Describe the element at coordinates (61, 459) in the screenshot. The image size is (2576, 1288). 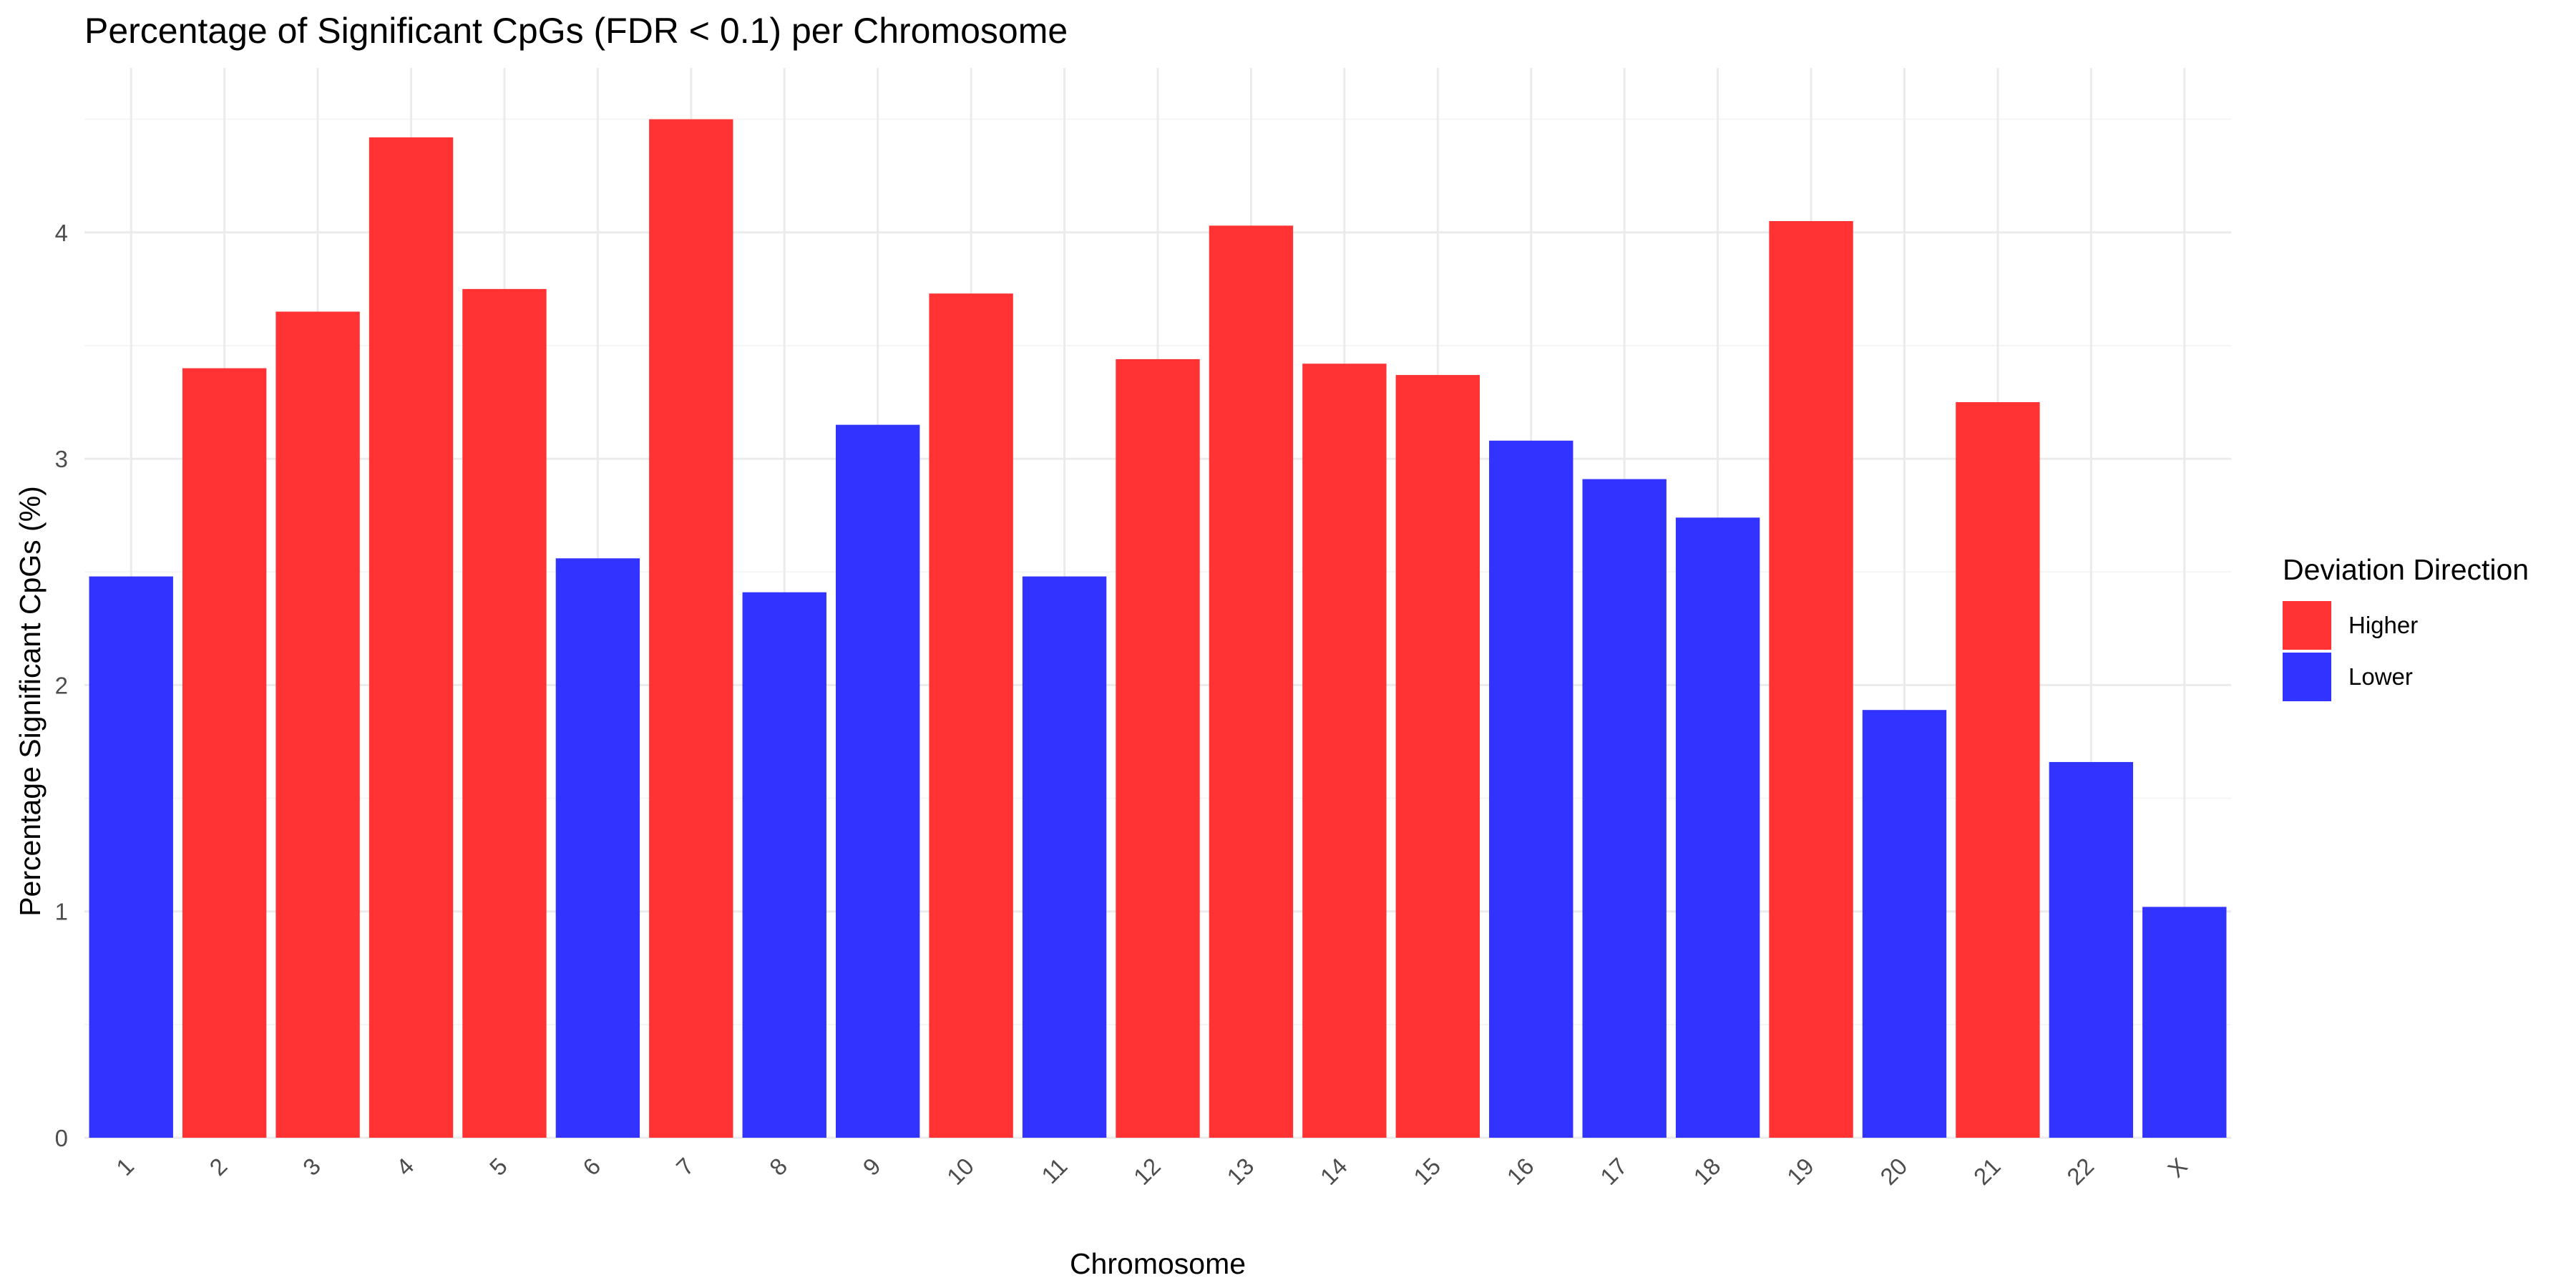
I see `y-tick-label: 3` at that location.